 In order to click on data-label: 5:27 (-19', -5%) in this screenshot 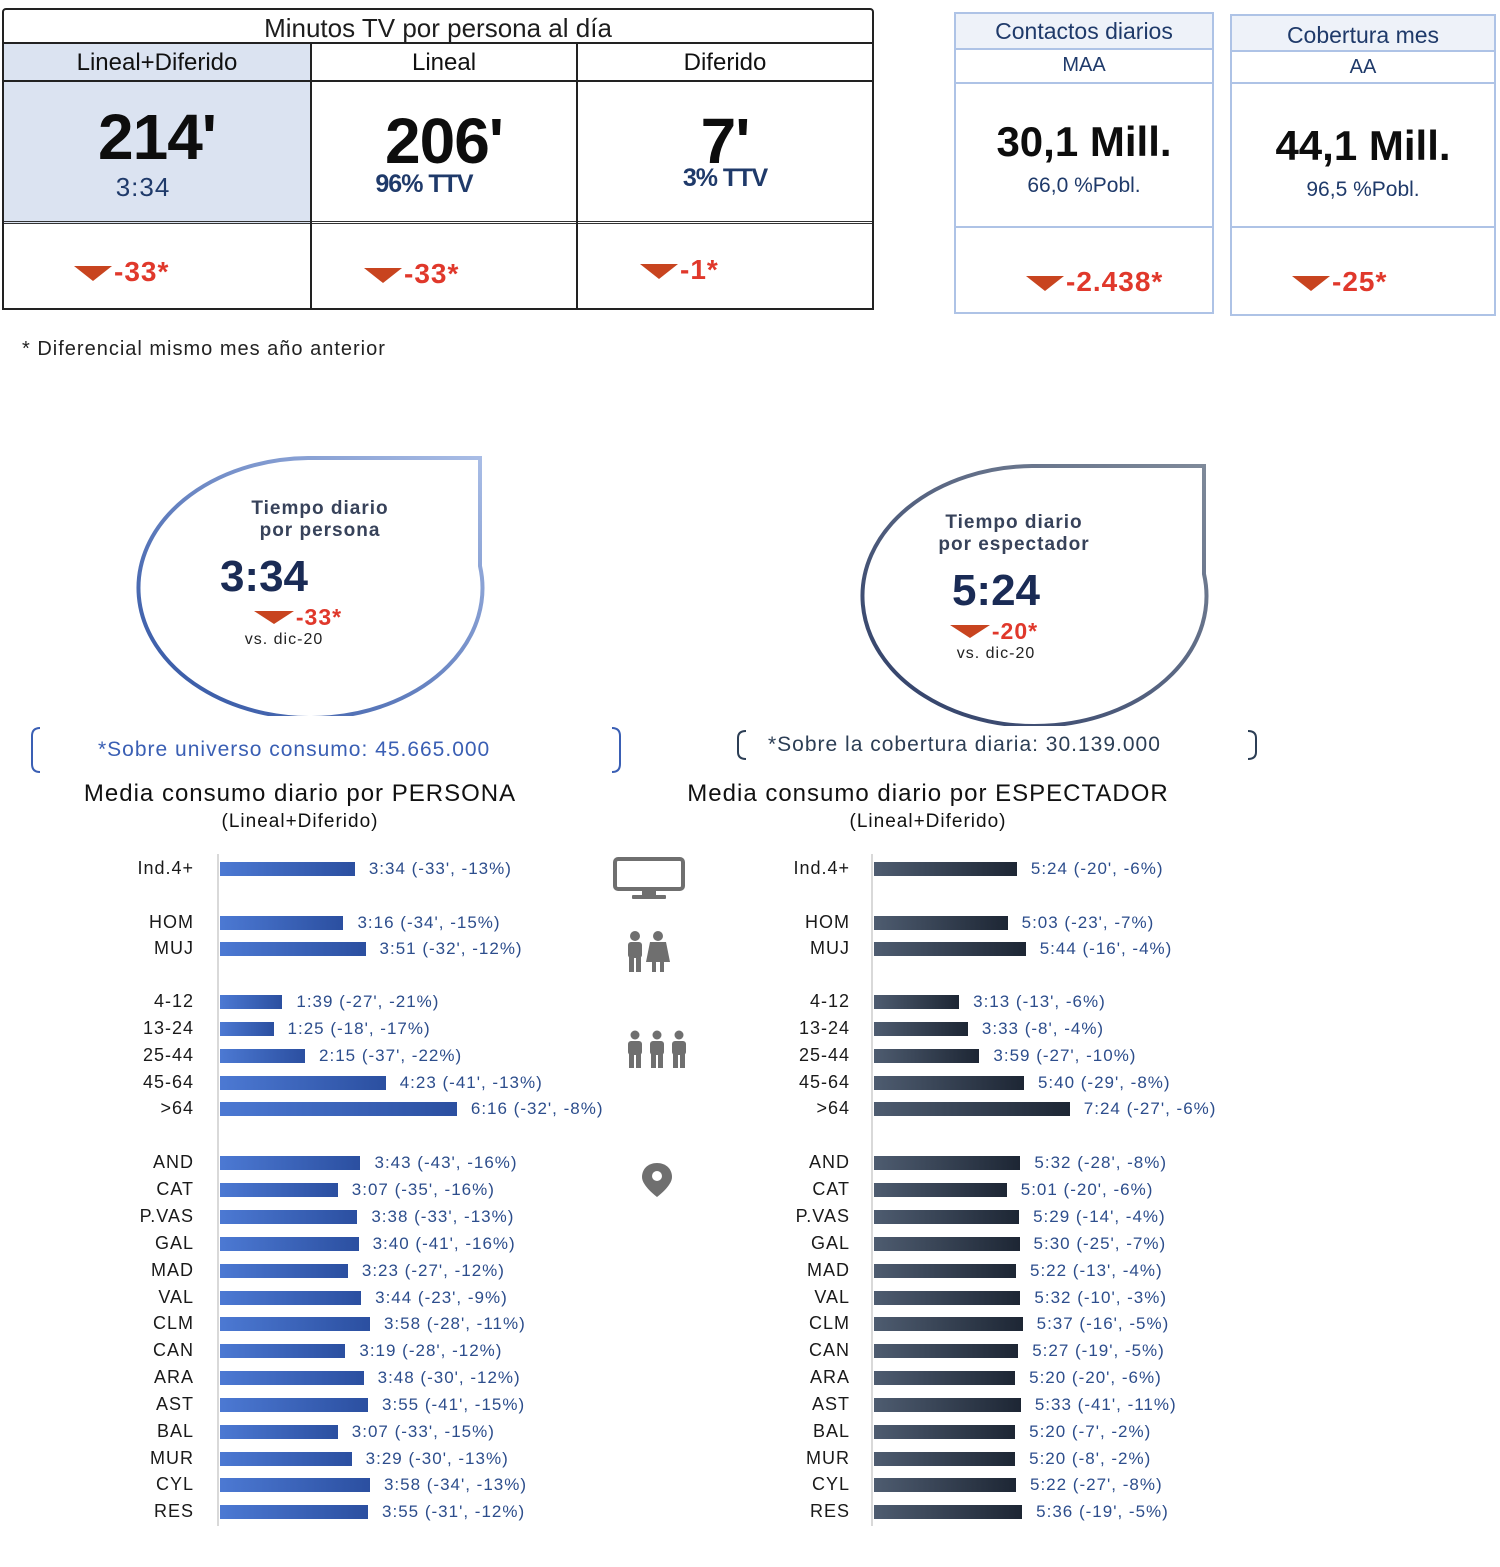, I will do `click(1098, 1350)`.